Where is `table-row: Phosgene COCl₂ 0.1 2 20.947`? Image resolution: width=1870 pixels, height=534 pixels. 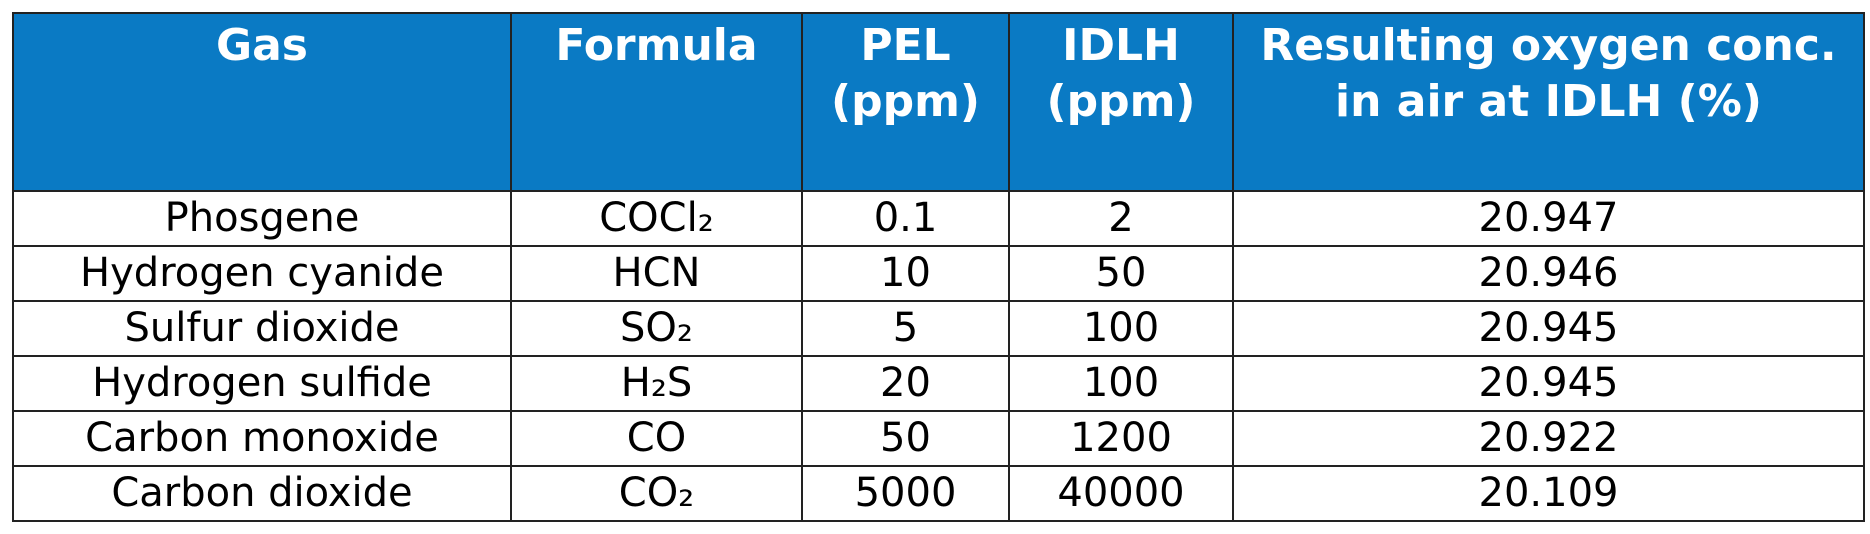 table-row: Phosgene COCl₂ 0.1 2 20.947 is located at coordinates (938, 218).